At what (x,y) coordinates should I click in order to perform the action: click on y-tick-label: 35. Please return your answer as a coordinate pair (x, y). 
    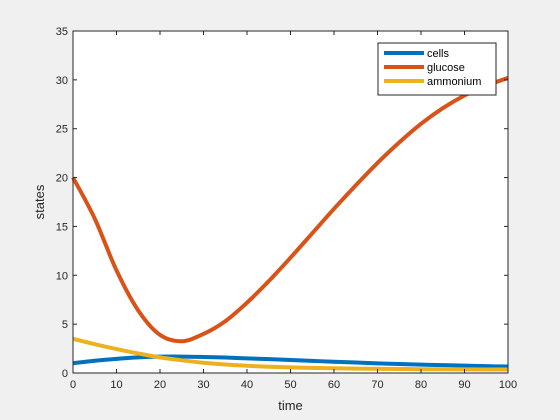
    Looking at the image, I should click on (62, 32).